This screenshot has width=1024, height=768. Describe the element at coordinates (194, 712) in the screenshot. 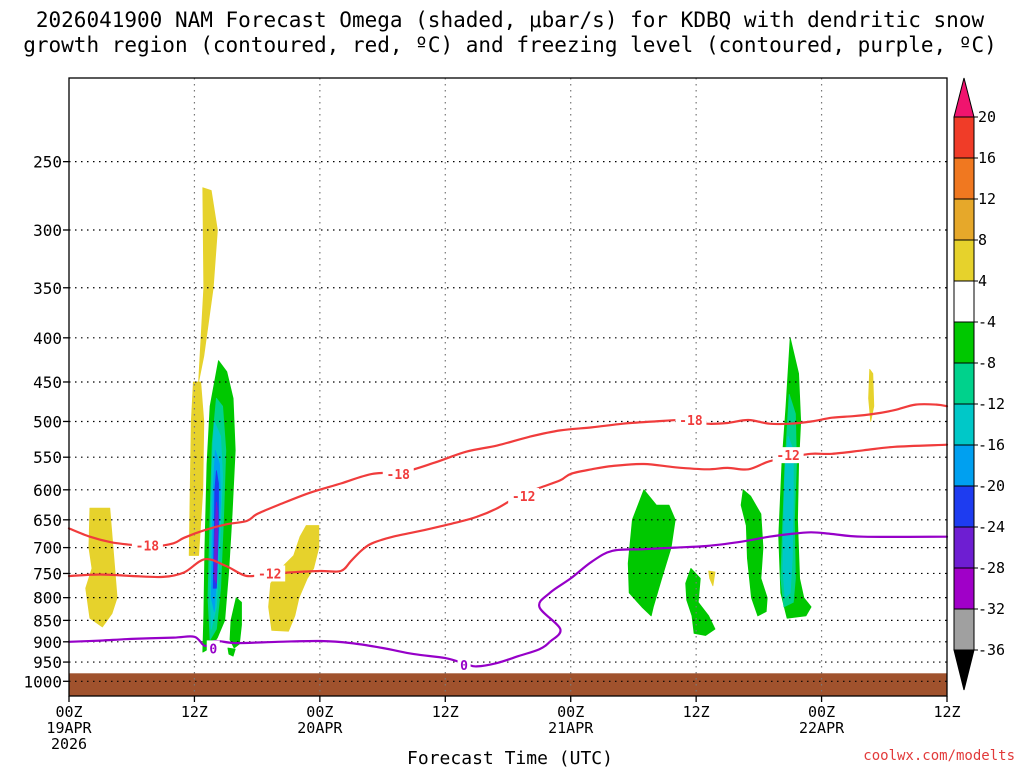

I see `x-tick-label-12-1: 12Z` at that location.